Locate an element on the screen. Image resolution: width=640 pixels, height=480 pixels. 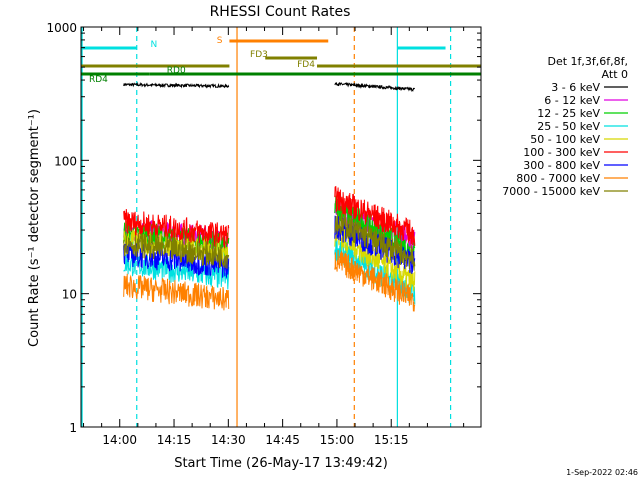
x-tick-label-1: 14:15 is located at coordinates (174, 440).